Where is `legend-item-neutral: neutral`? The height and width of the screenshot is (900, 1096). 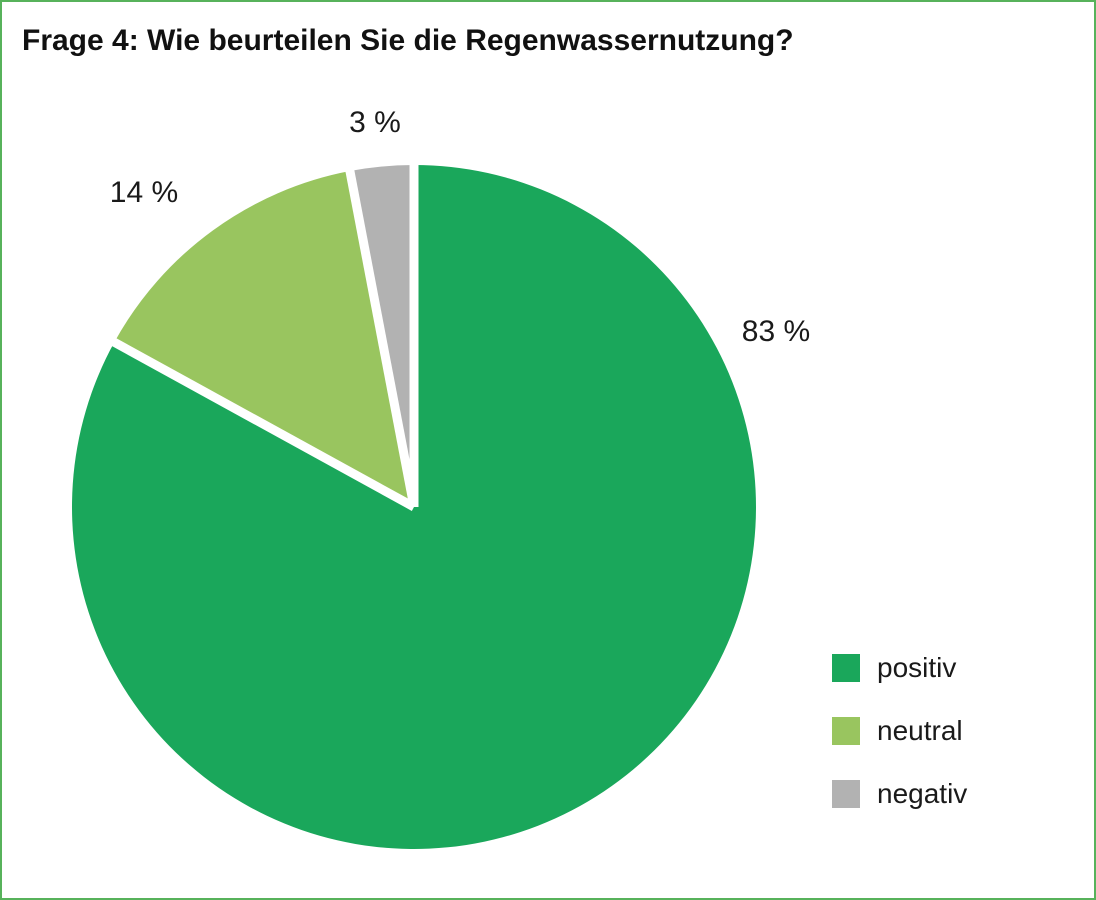 legend-item-neutral: neutral is located at coordinates (899, 730).